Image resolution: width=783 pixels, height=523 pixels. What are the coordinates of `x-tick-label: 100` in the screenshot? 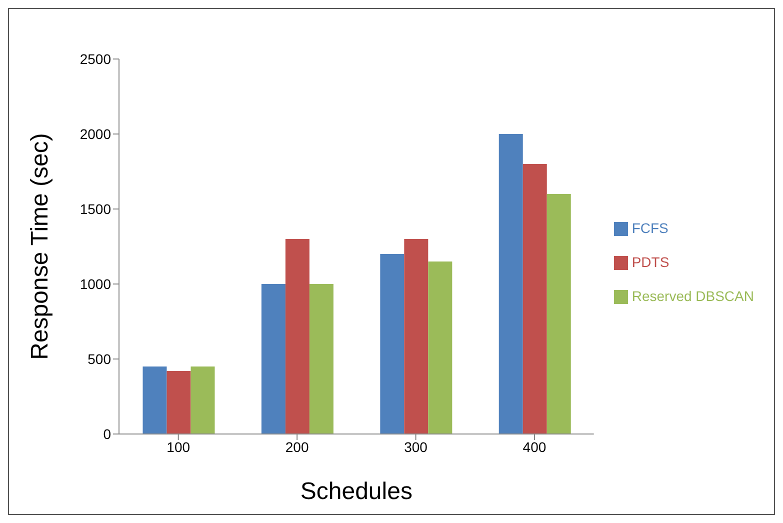 It's located at (178, 446).